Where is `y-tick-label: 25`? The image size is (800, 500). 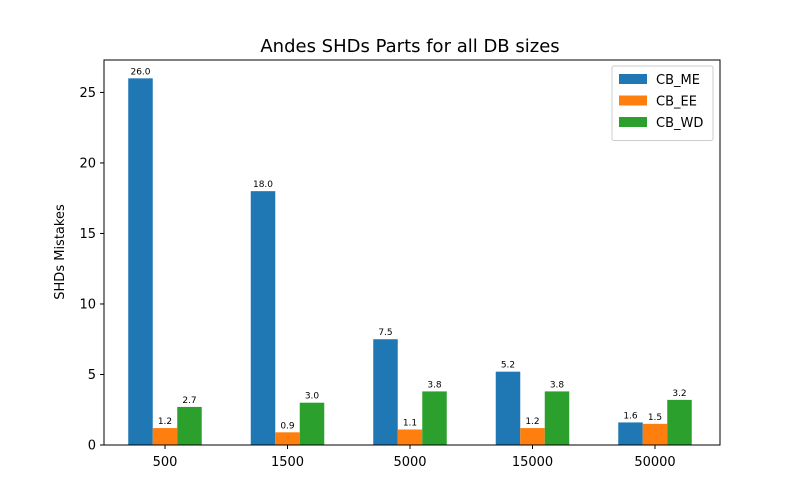
y-tick-label: 25 is located at coordinates (87, 93).